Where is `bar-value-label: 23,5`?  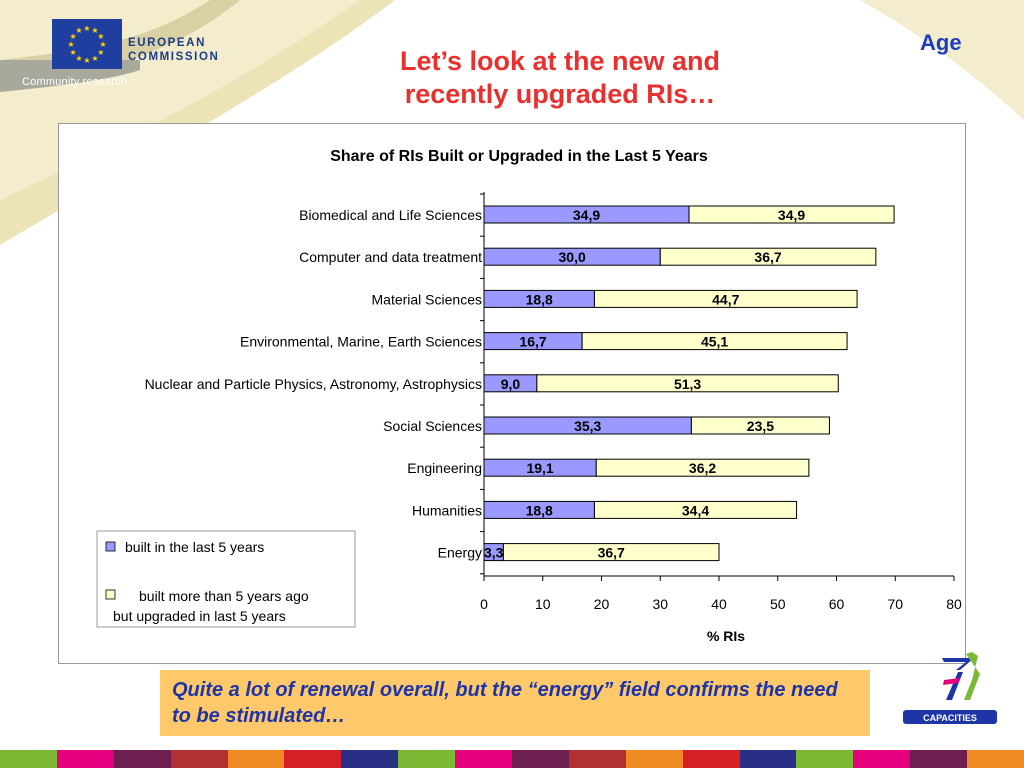 bar-value-label: 23,5 is located at coordinates (760, 426).